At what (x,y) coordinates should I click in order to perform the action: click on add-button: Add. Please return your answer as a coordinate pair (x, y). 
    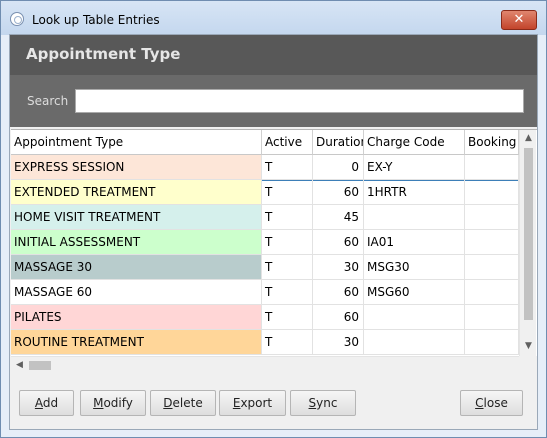
    Looking at the image, I should click on (46, 403).